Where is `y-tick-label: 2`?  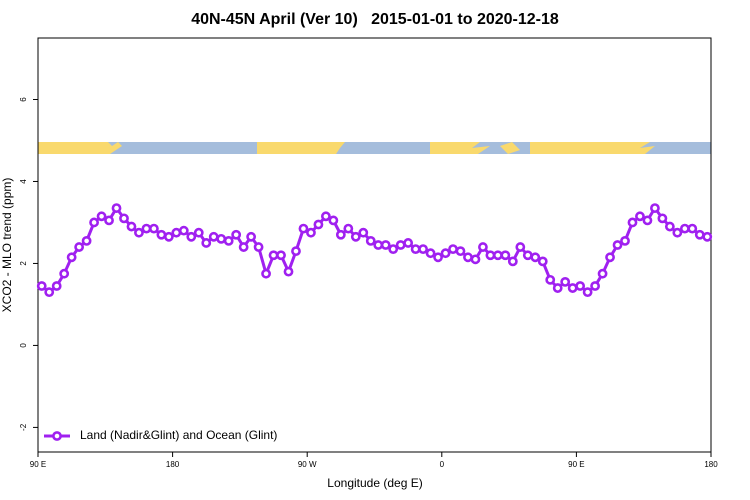
y-tick-label: 2 is located at coordinates (23, 263).